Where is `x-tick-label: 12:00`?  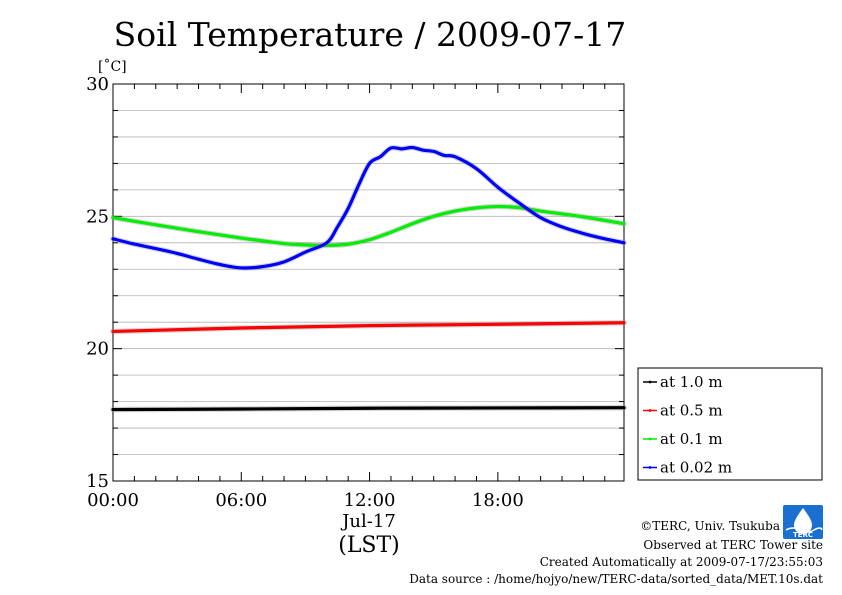 x-tick-label: 12:00 is located at coordinates (370, 500).